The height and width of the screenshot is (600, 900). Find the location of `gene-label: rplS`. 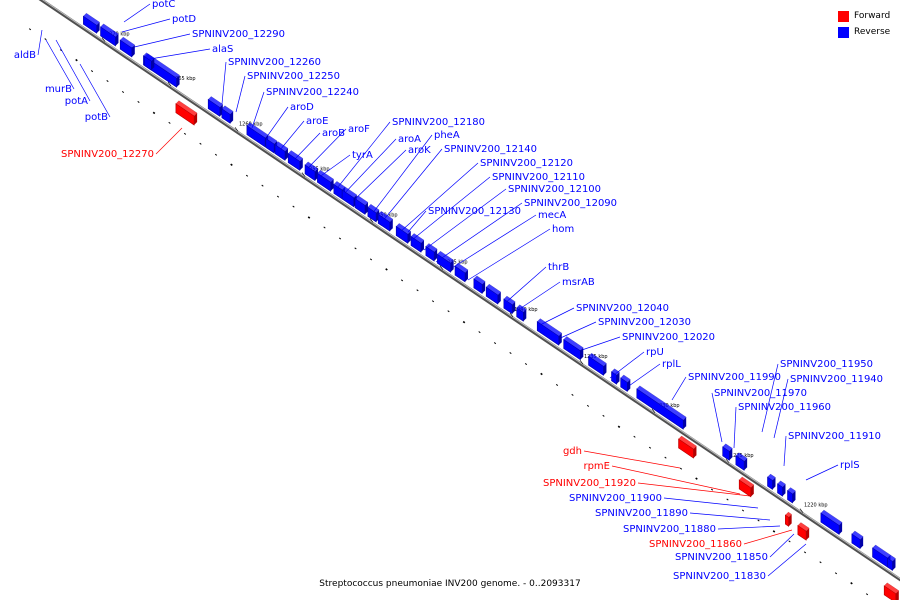

gene-label: rplS is located at coordinates (850, 465).